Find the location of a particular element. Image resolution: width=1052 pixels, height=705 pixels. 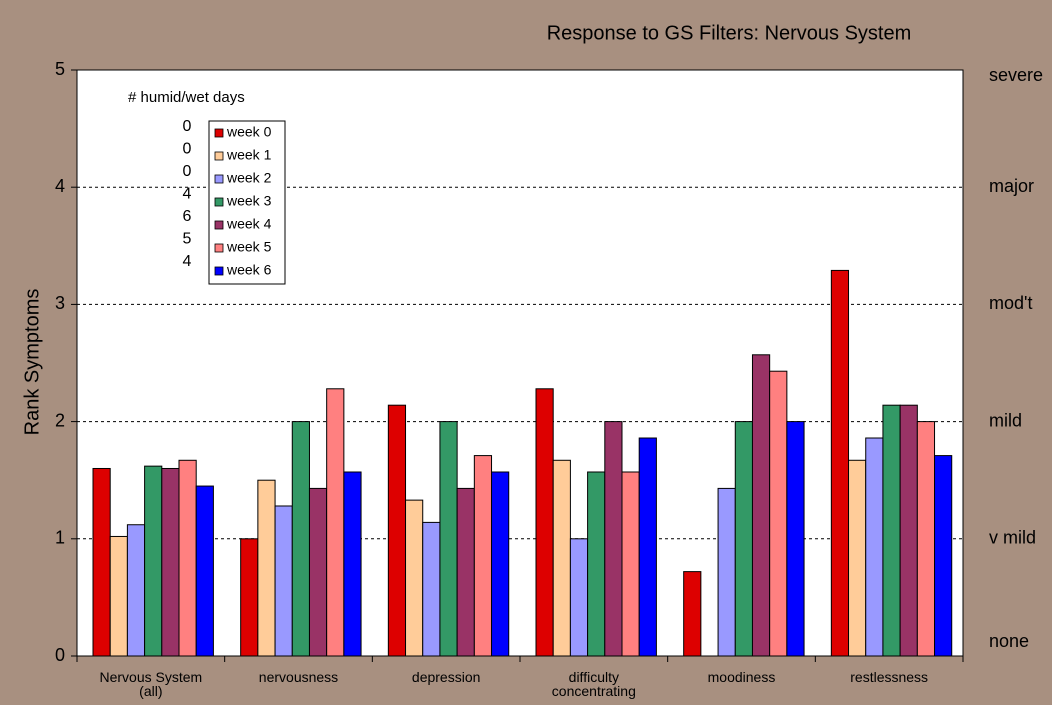

legend-label: week 1 is located at coordinates (249, 155).